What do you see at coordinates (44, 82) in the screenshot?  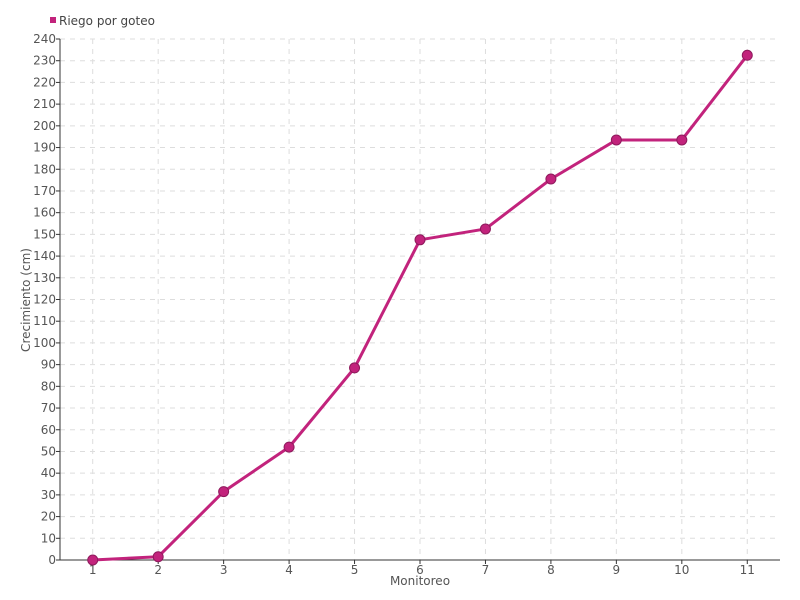 I see `y-tick-label: 220` at bounding box center [44, 82].